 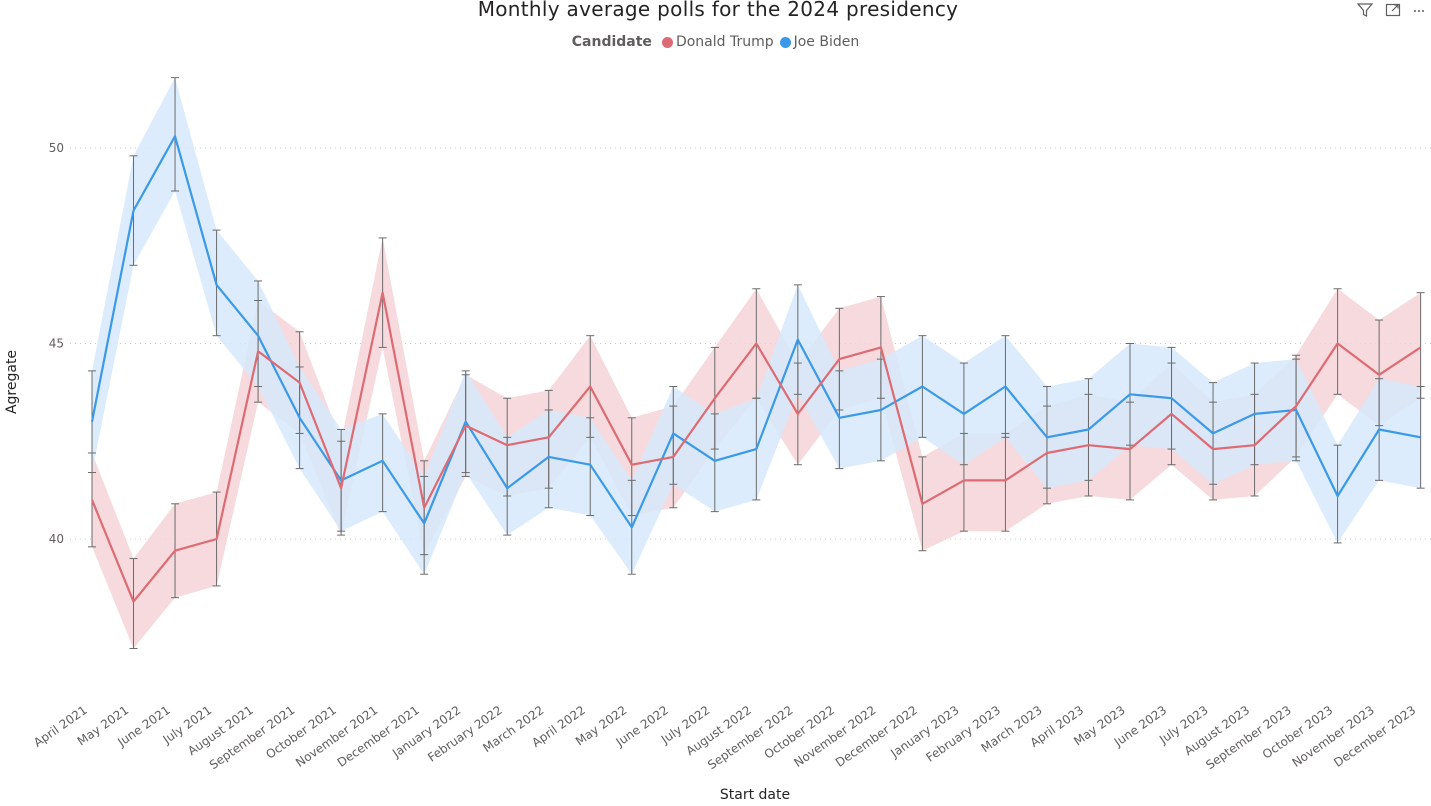 I want to click on y-axis-title: Agregate, so click(x=12, y=382).